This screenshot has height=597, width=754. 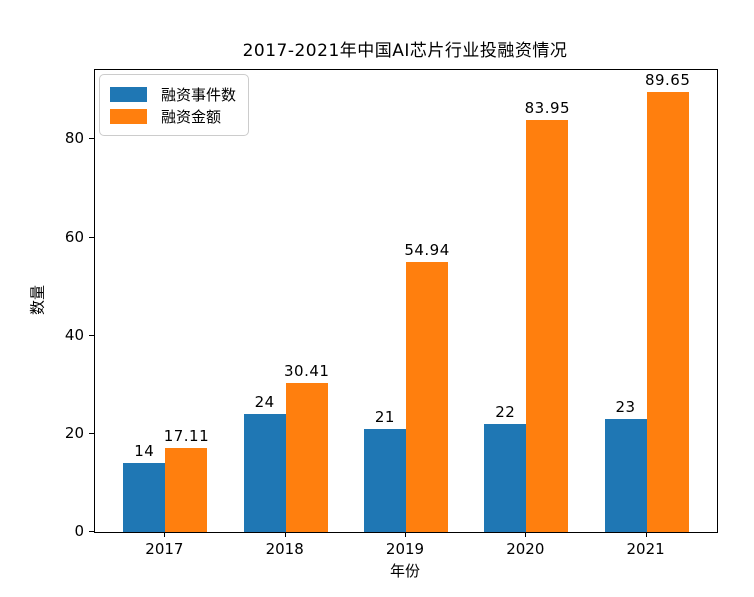 What do you see at coordinates (384, 480) in the screenshot?
I see `bar-融资事件数-2019` at bounding box center [384, 480].